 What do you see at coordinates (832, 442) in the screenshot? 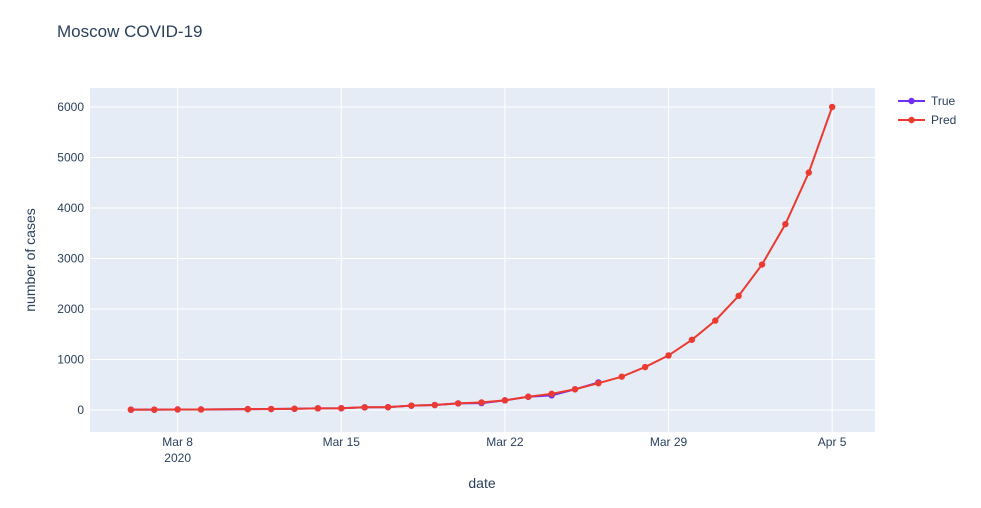
I see `x-tick-label: Apr 5` at bounding box center [832, 442].